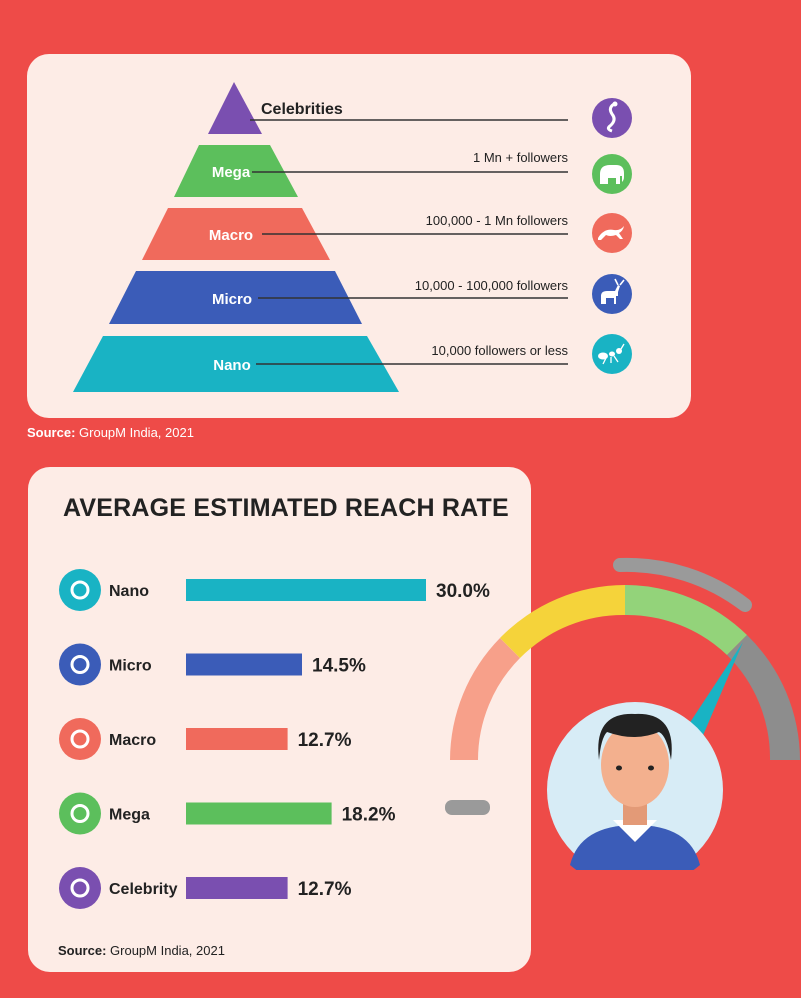  I want to click on gauge-segment-gray, so click(763, 697).